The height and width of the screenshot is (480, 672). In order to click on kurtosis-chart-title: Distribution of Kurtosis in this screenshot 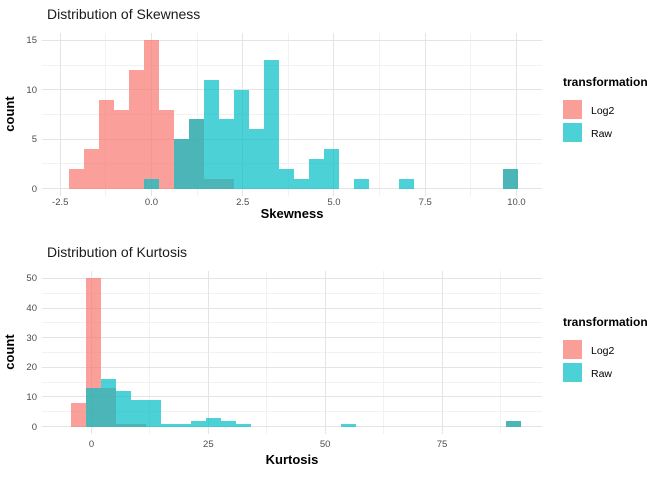, I will do `click(117, 252)`.